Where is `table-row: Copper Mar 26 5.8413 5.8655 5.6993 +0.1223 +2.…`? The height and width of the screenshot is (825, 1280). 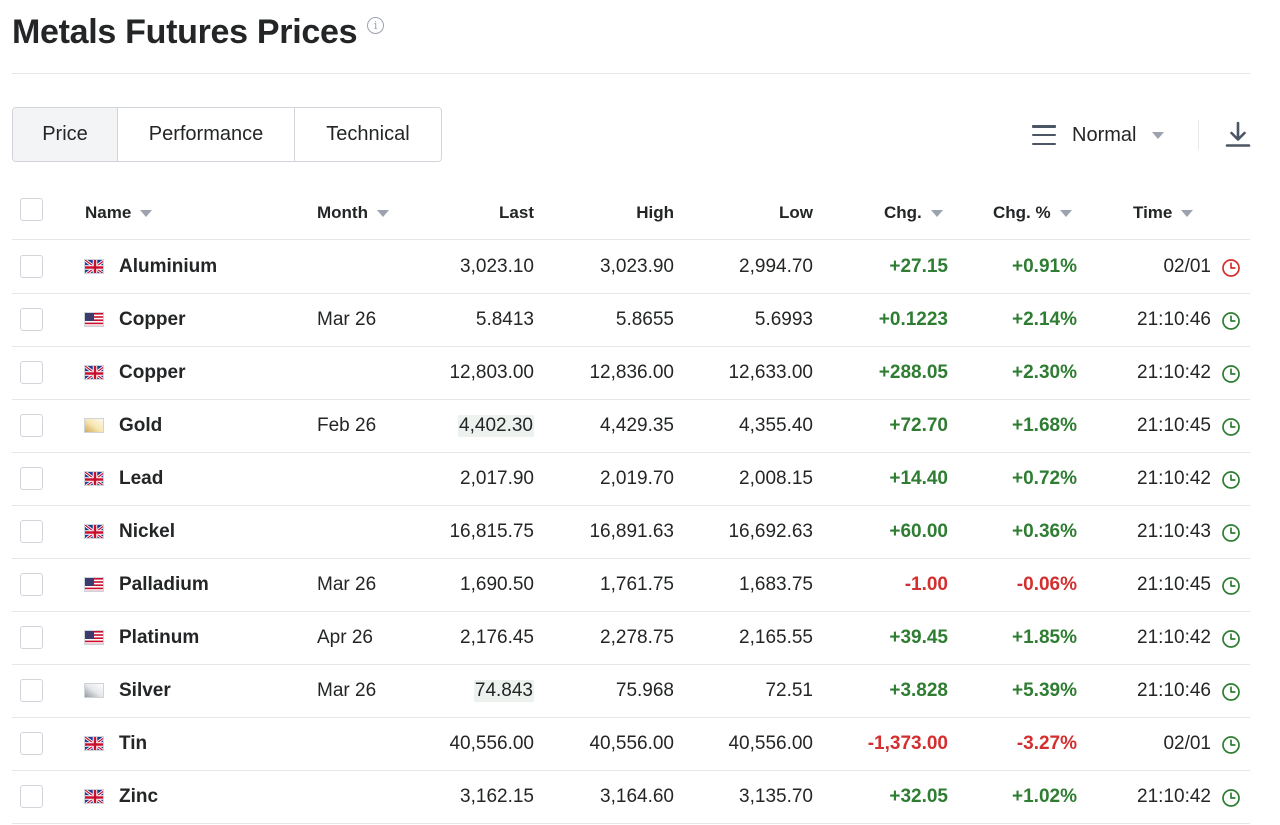 table-row: Copper Mar 26 5.8413 5.8655 5.6993 +0.1223 +2.… is located at coordinates (631, 320).